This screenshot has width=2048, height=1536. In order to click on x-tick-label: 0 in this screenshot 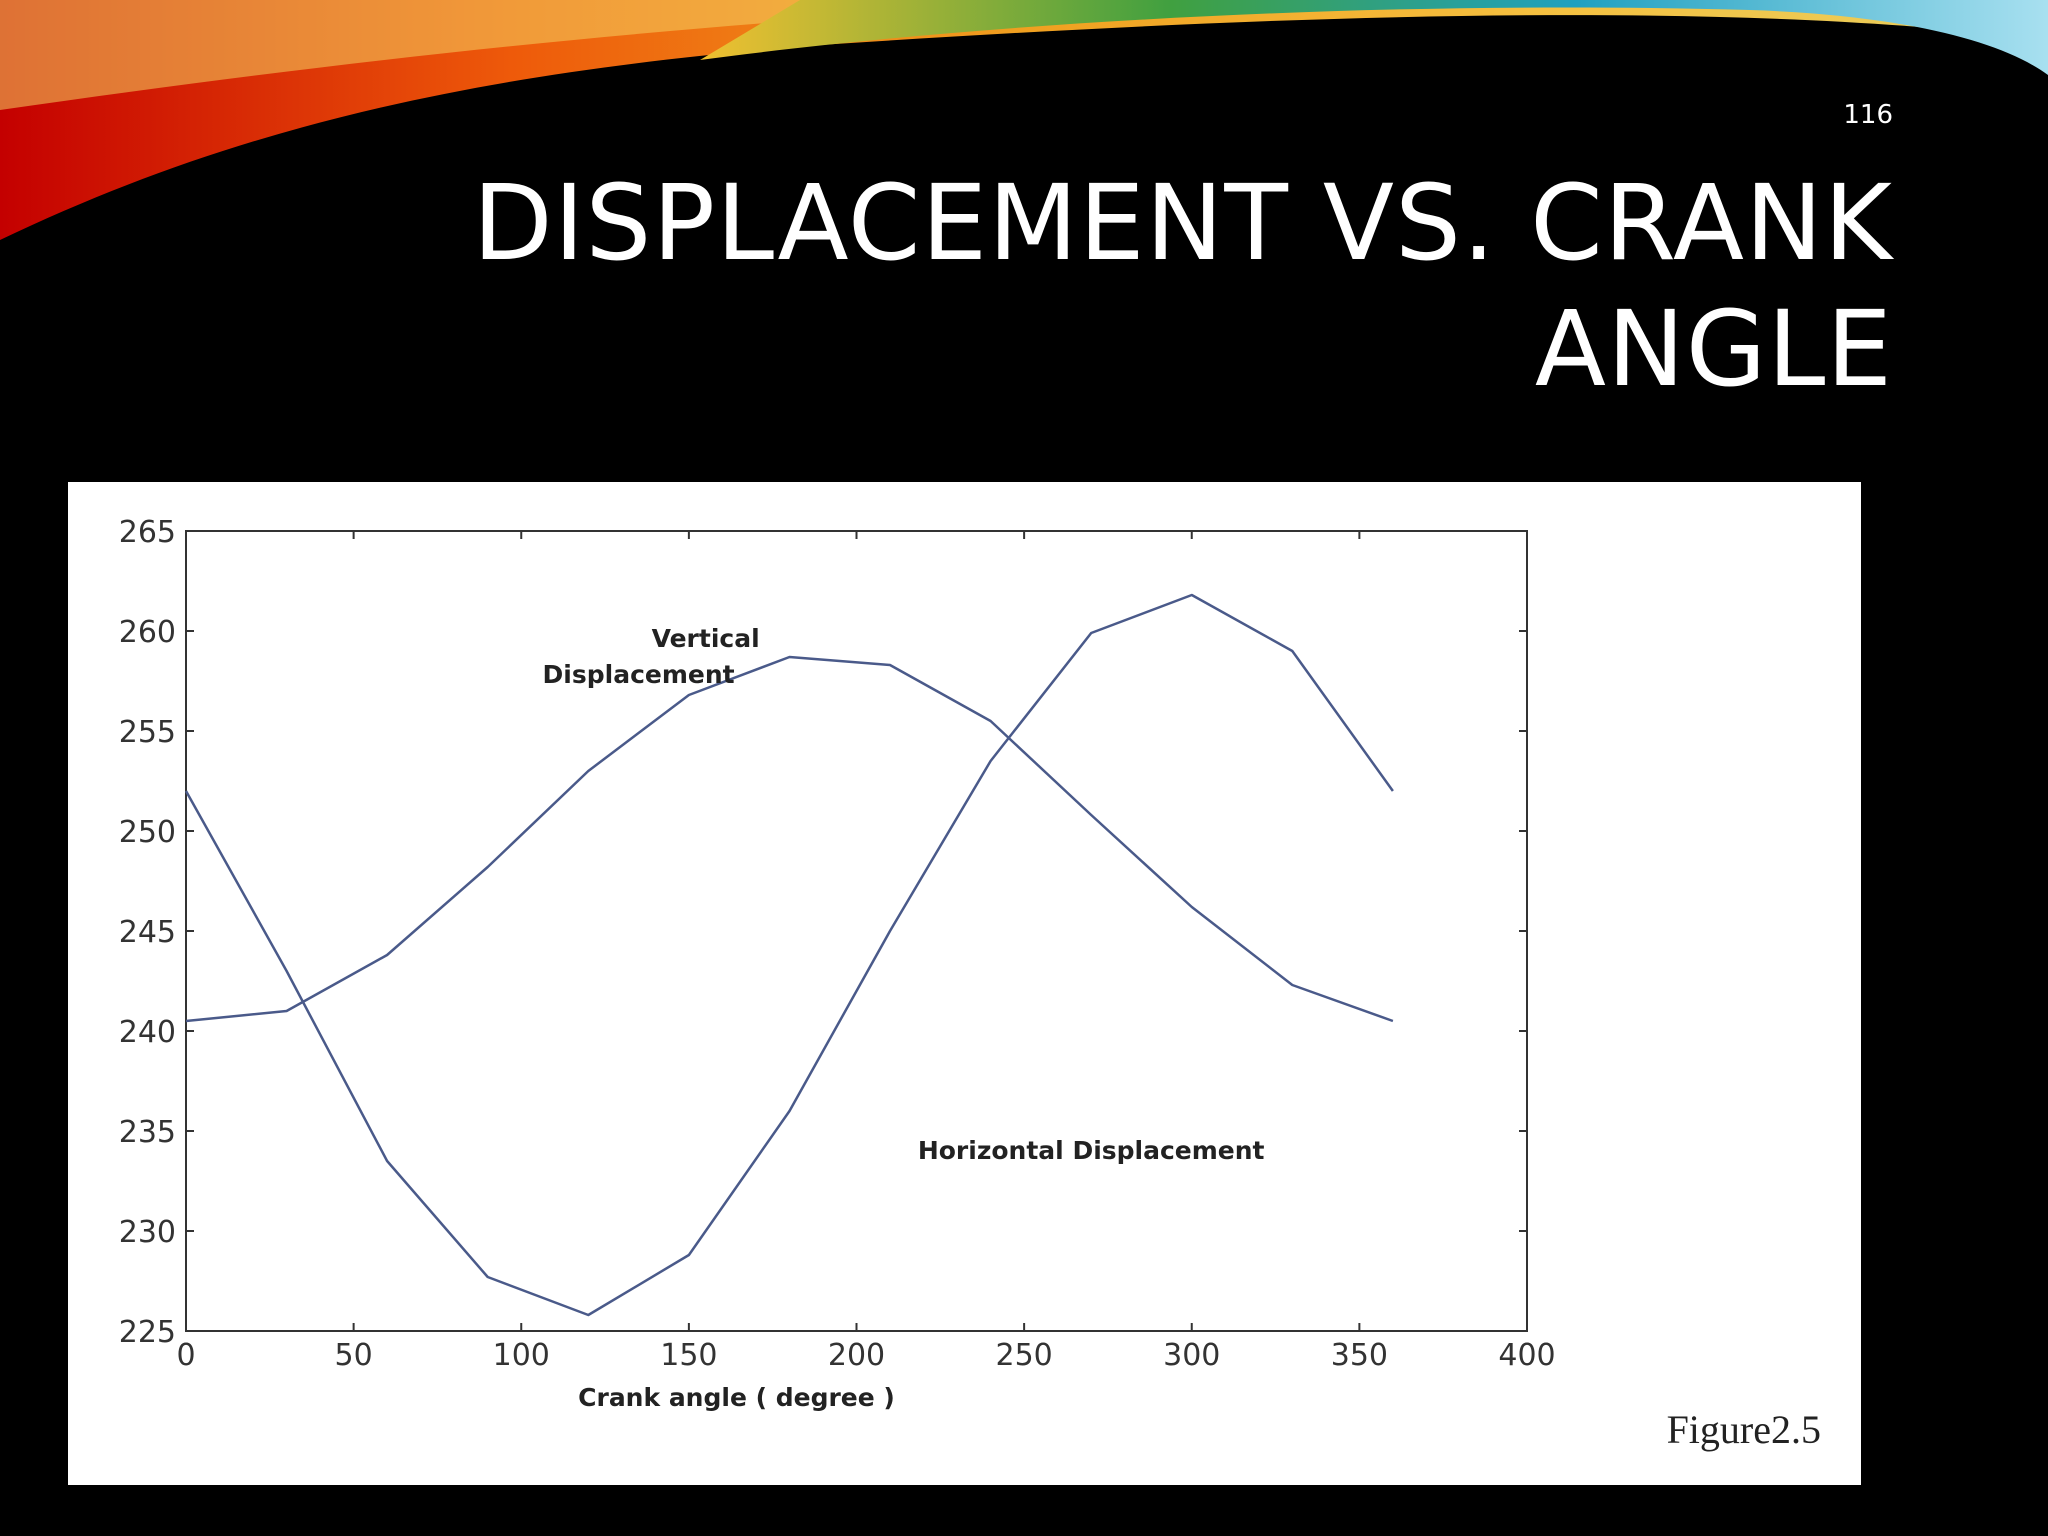, I will do `click(185, 1355)`.